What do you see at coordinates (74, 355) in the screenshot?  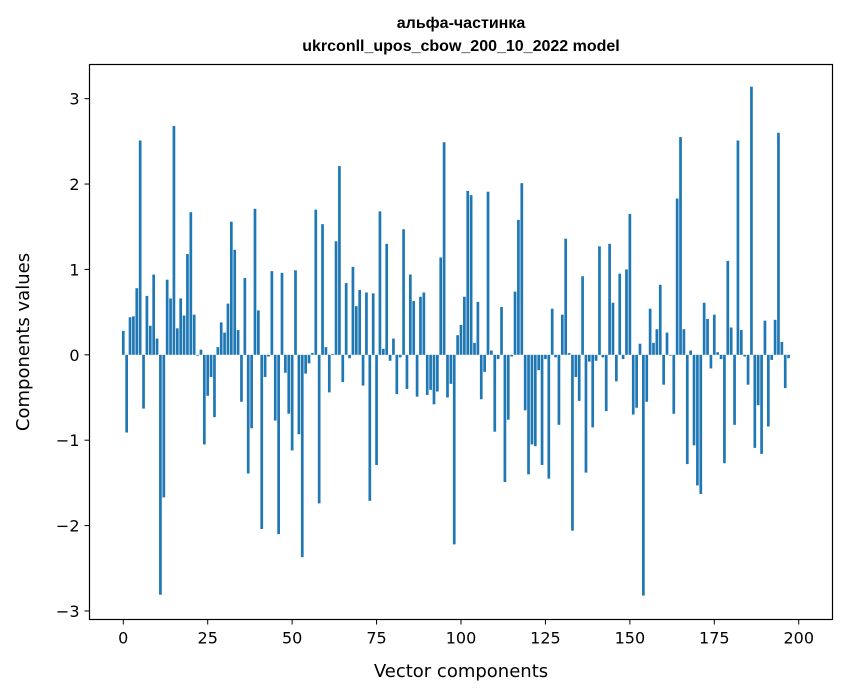 I see `y-tick-label: 0` at bounding box center [74, 355].